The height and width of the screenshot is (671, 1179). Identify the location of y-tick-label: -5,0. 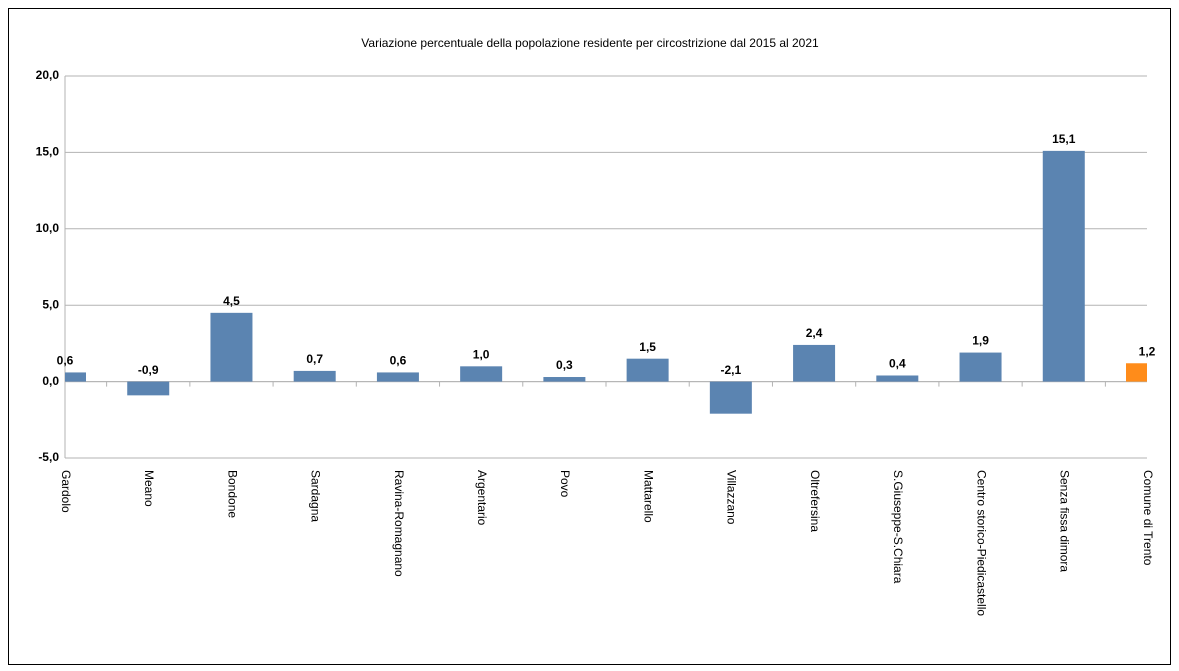
(48, 457).